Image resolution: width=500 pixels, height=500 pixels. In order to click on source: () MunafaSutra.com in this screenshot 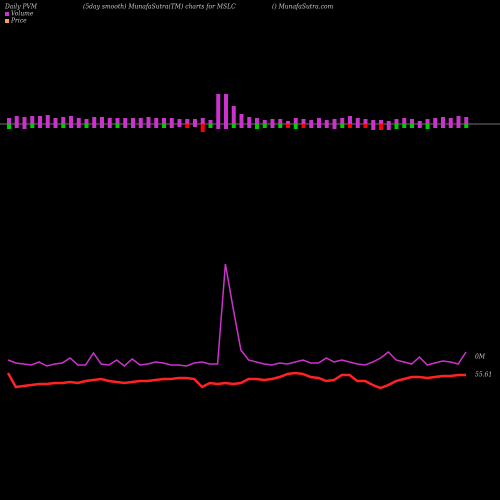, I will do `click(303, 7)`.